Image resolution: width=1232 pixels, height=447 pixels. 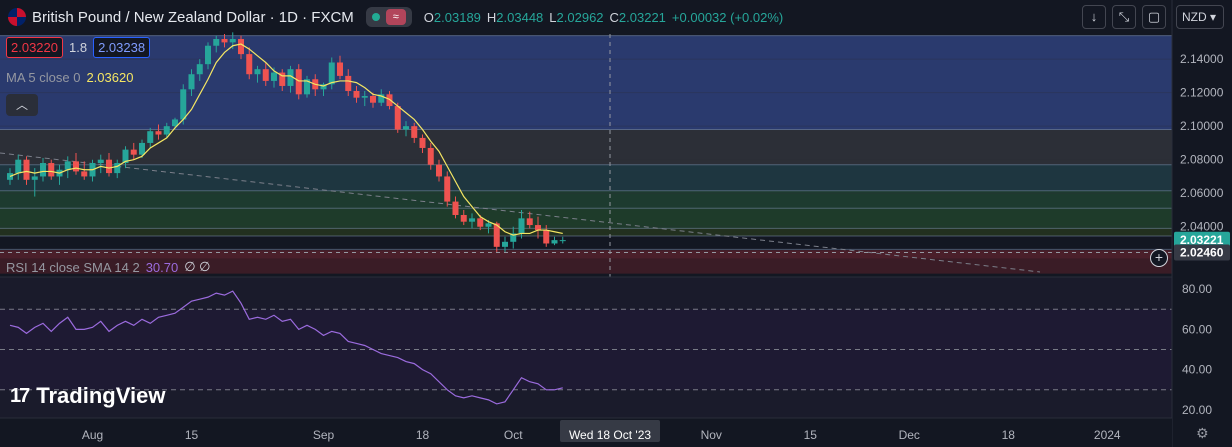 What do you see at coordinates (909, 435) in the screenshot?
I see `time-tick-label-7: Dec` at bounding box center [909, 435].